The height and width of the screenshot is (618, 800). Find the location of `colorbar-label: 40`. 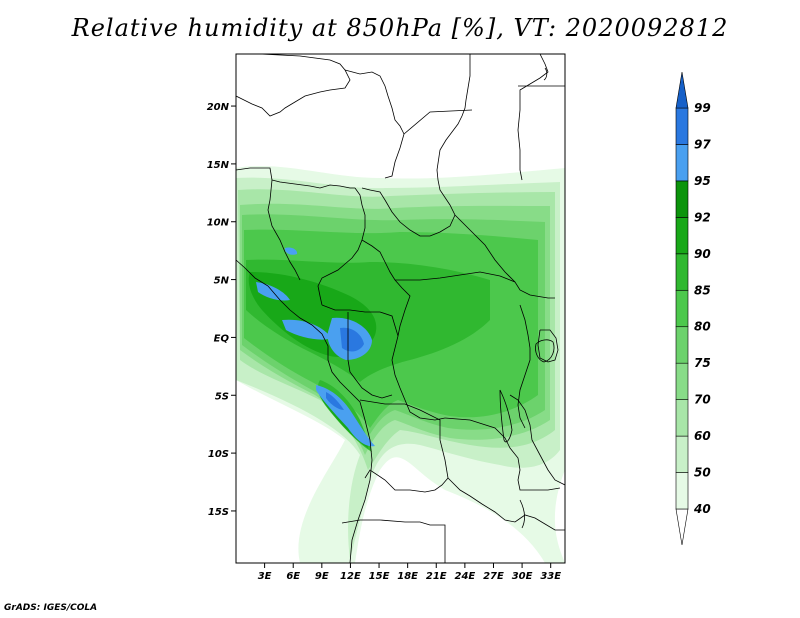

colorbar-label: 40 is located at coordinates (702, 509).